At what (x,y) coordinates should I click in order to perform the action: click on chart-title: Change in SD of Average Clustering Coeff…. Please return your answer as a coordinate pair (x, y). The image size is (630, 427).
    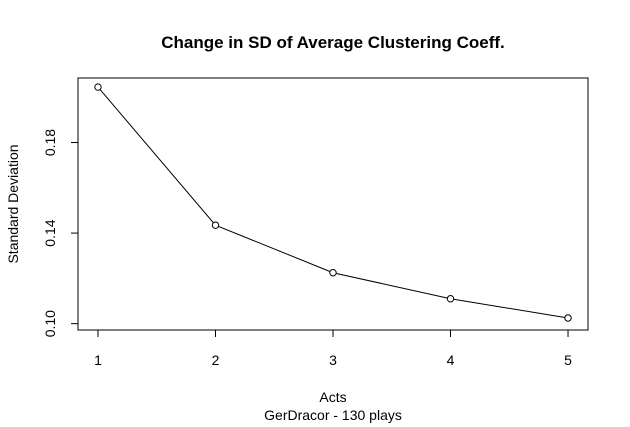
    Looking at the image, I should click on (333, 42).